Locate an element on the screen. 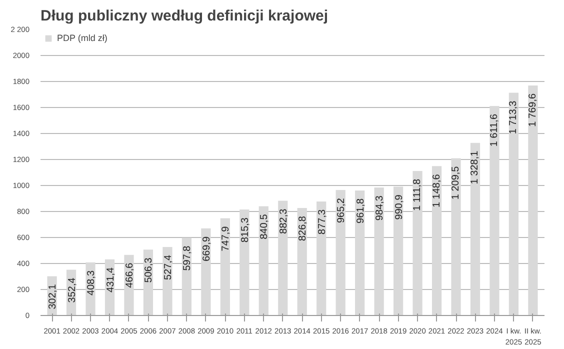  data-label: 1 328,1 is located at coordinates (475, 167).